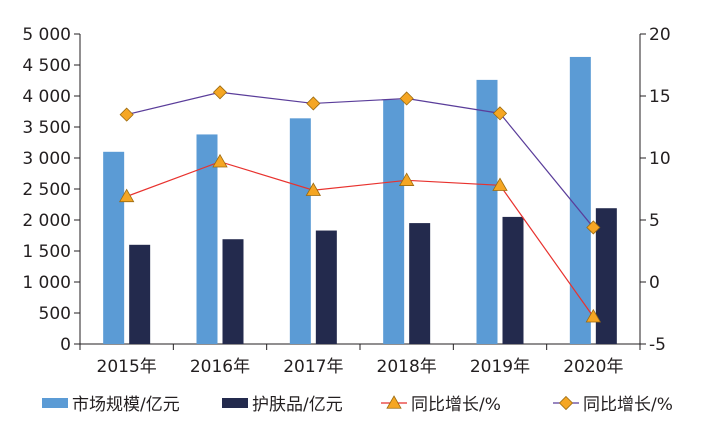 The image size is (724, 435). I want to click on left-tick-label: 0, so click(65, 345).